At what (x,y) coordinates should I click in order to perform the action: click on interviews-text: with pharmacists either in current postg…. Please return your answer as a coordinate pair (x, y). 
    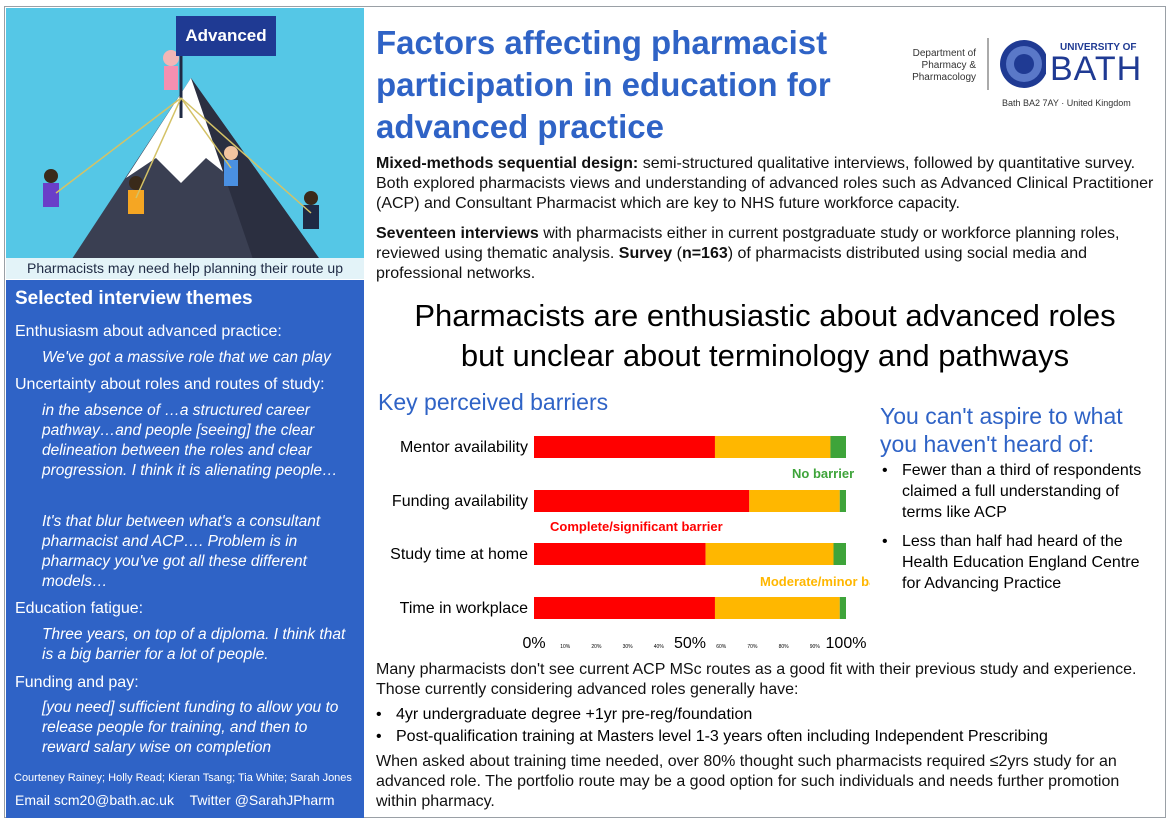
    Looking at the image, I should click on (748, 243).